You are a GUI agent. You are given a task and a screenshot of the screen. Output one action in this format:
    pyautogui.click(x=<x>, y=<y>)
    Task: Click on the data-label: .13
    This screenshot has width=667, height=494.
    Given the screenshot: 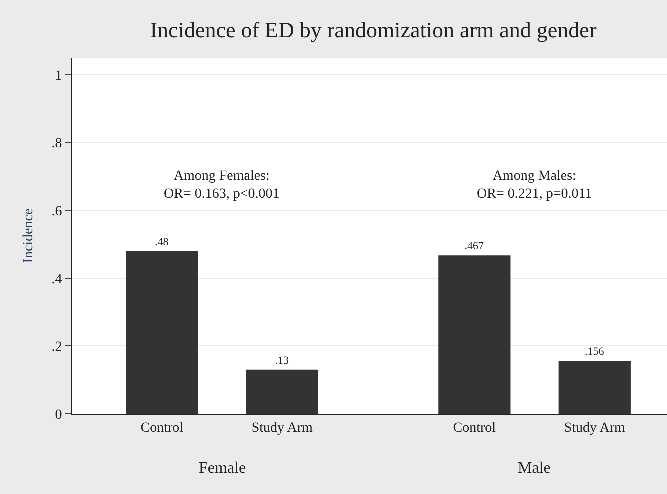 What is the action you would take?
    pyautogui.click(x=282, y=360)
    